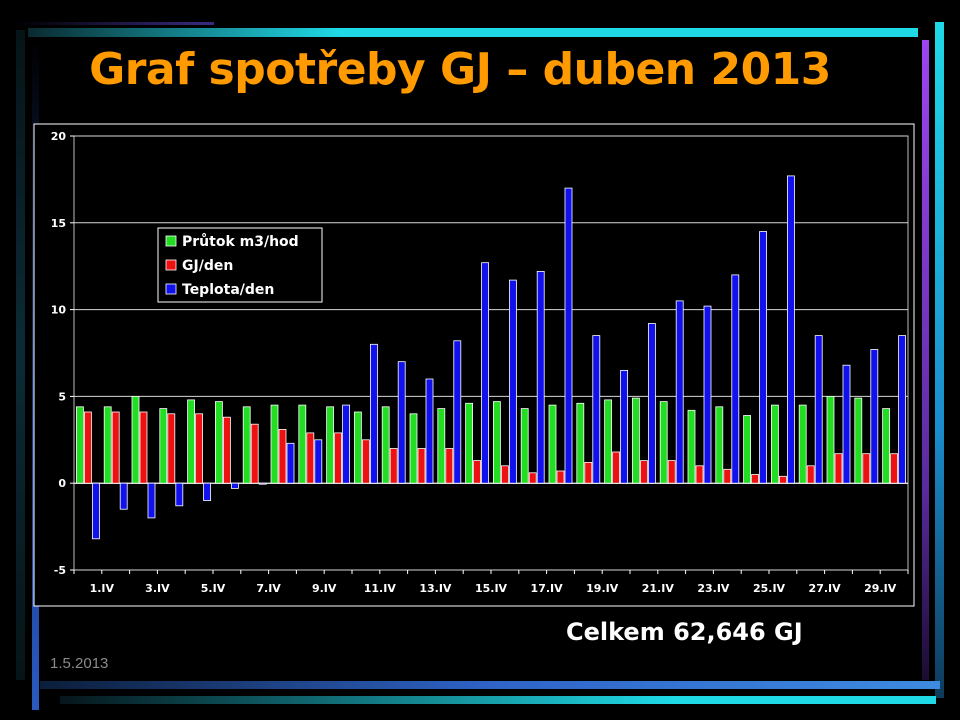  Describe the element at coordinates (380, 588) in the screenshot. I see `x-tick-label: 11.IV` at that location.